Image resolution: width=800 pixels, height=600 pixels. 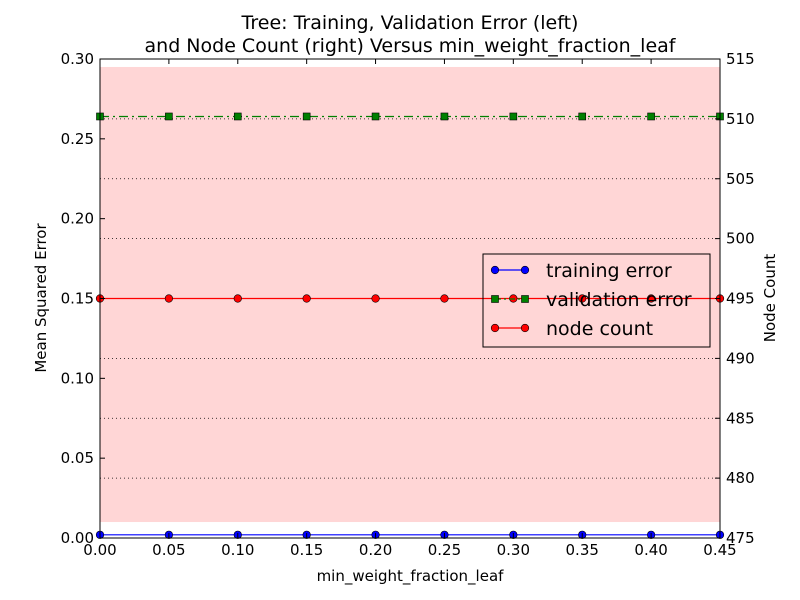 I want to click on y-right-tick-label-3: 490, so click(x=740, y=358).